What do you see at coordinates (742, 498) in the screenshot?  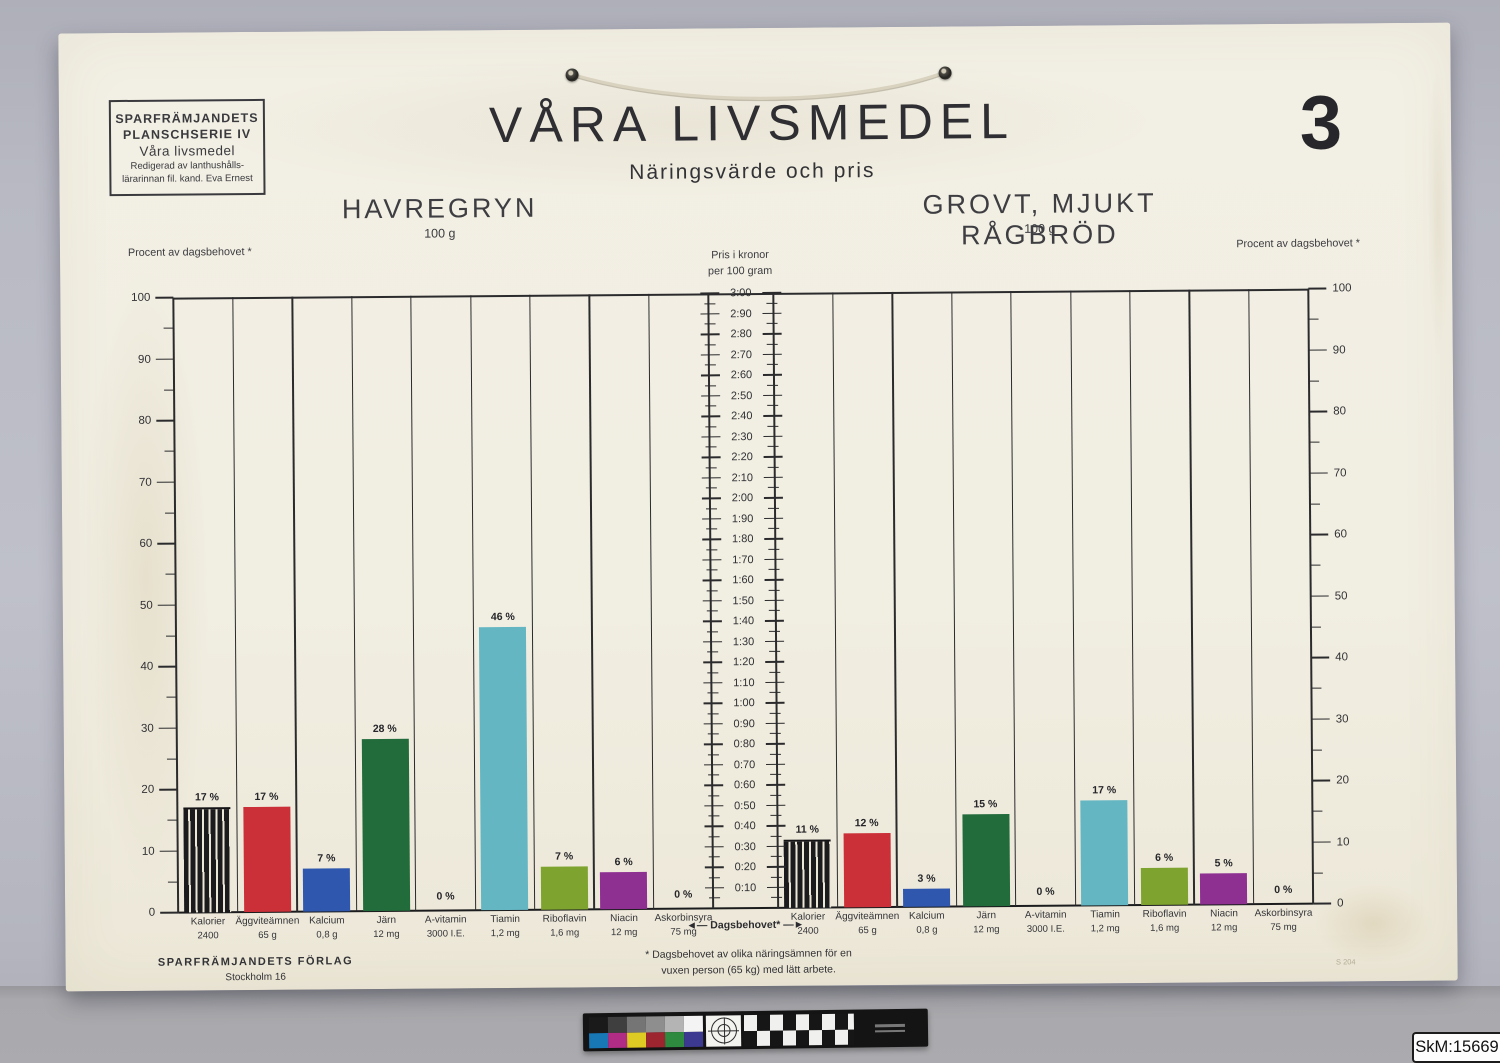 I see `price-tick-label: 2:00` at bounding box center [742, 498].